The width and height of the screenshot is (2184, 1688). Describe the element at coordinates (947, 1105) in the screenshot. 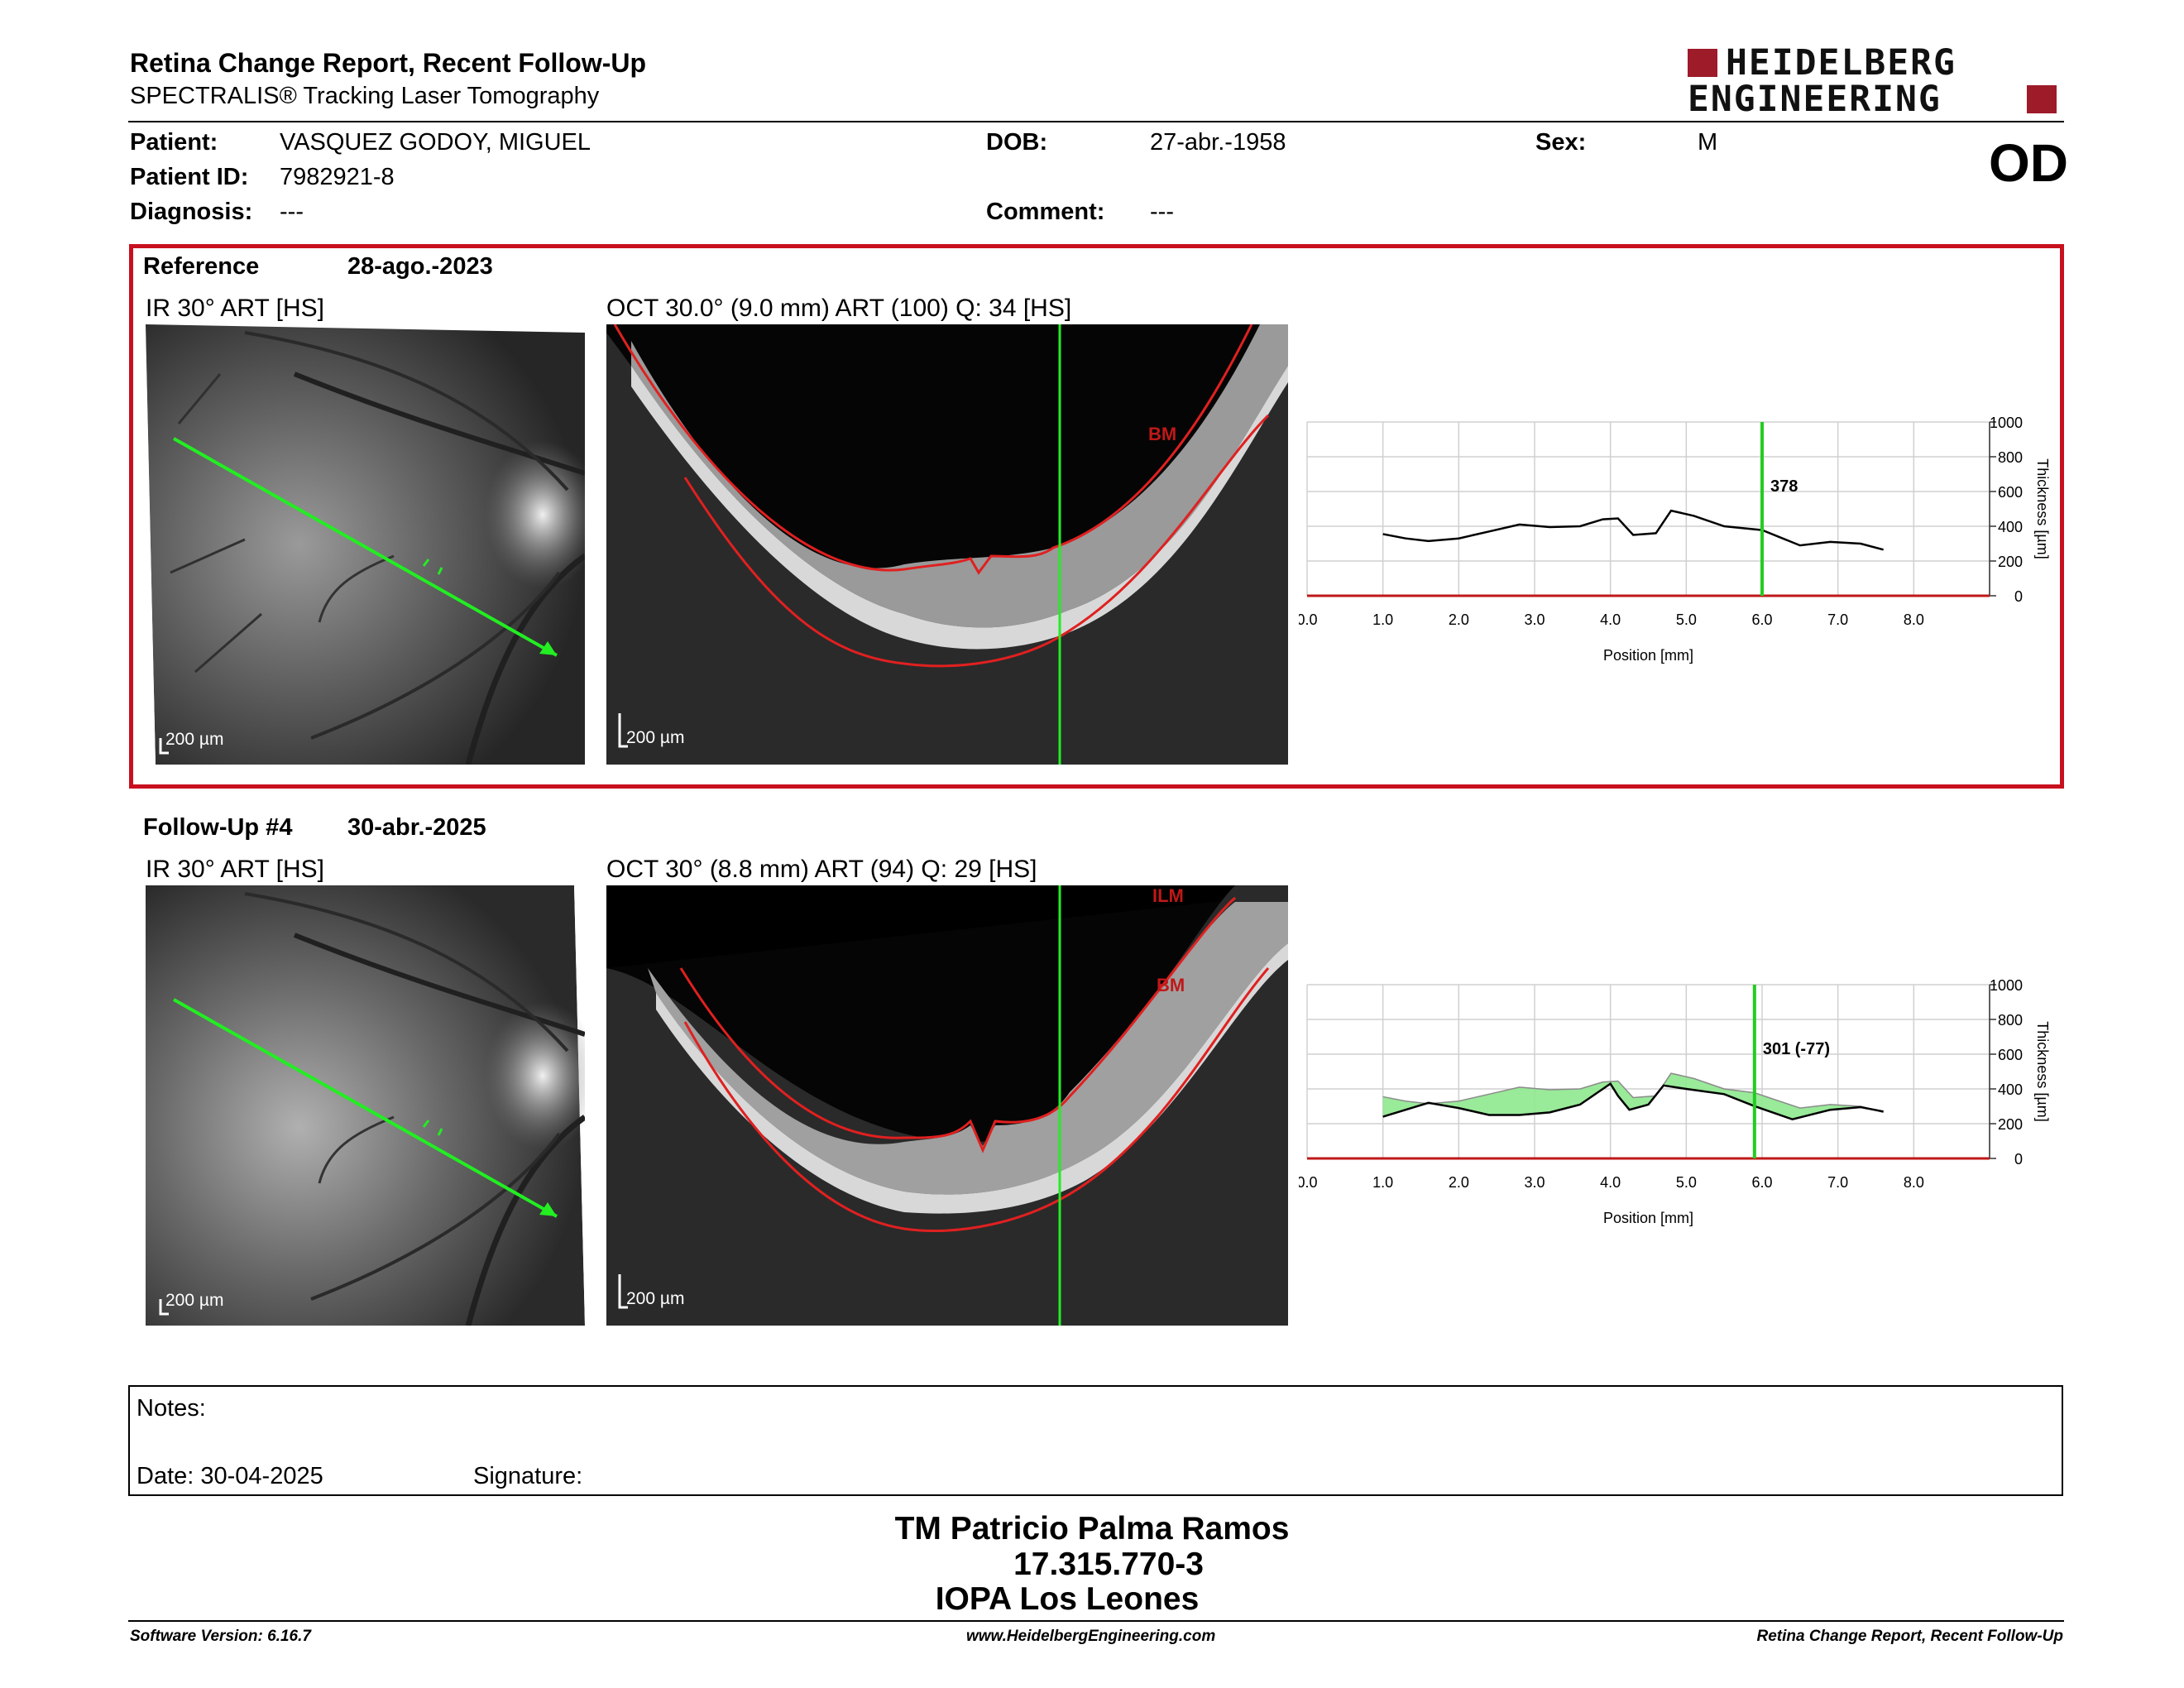

I see `followup-oct-image: ILM BM 200 µm` at that location.